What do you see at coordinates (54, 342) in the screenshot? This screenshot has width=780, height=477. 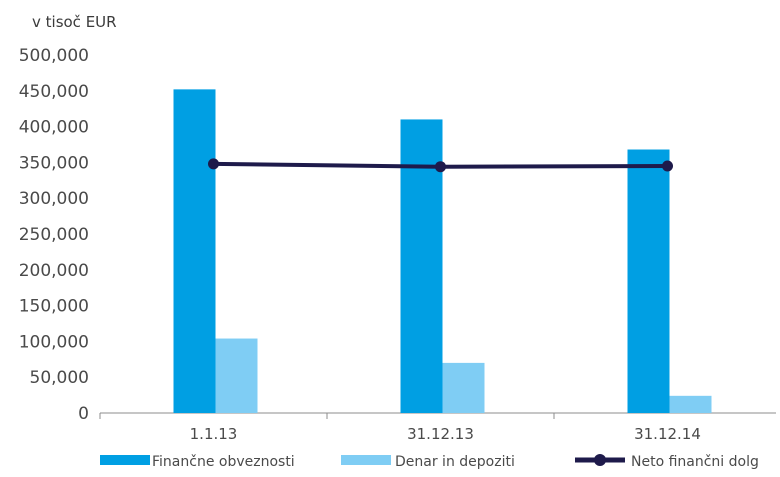 I see `y-tick-label: 100,000` at bounding box center [54, 342].